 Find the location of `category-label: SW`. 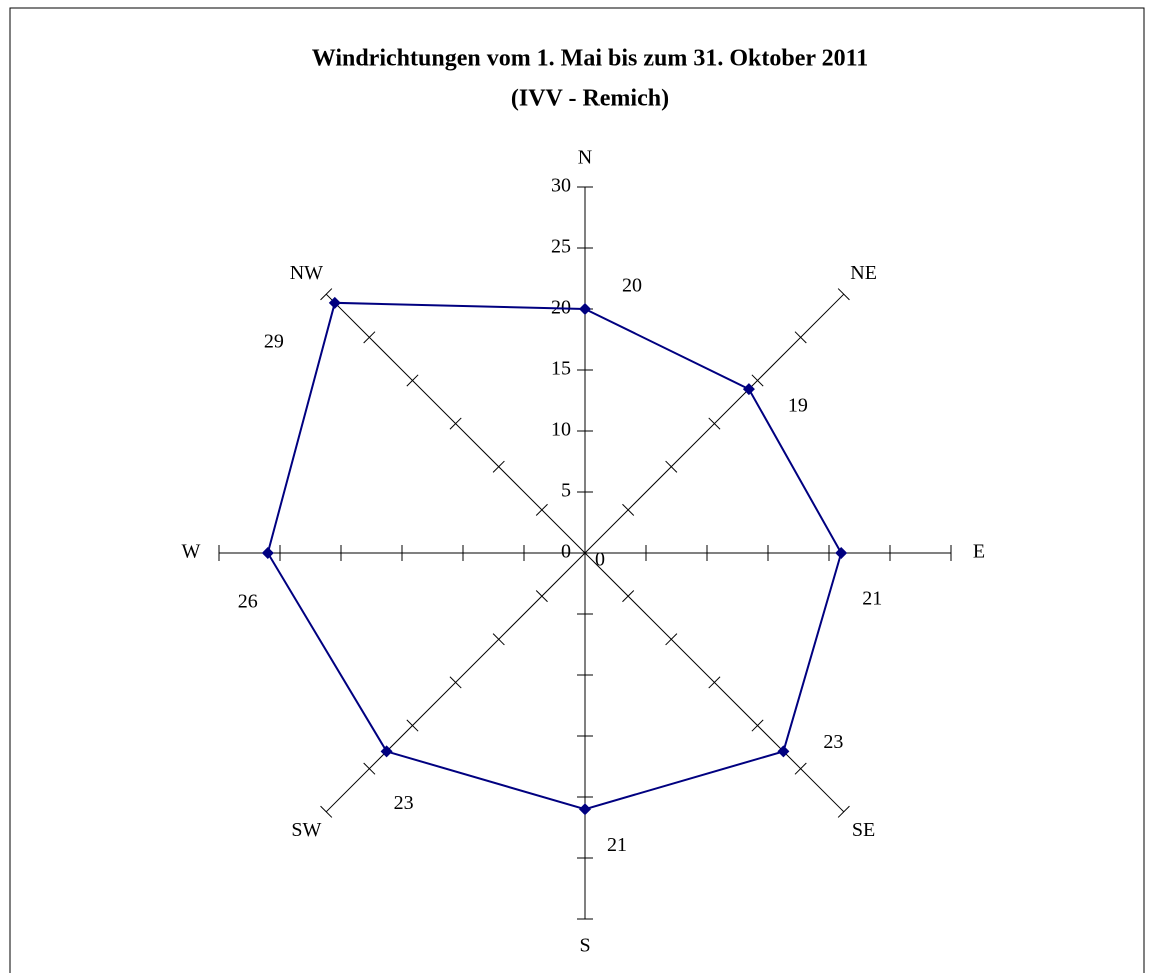

category-label: SW is located at coordinates (306, 830).